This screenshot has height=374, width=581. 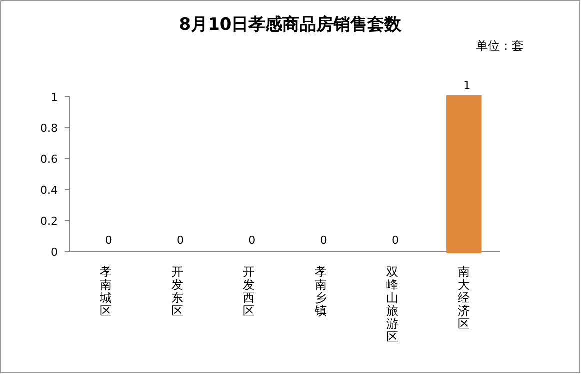 What do you see at coordinates (291, 25) in the screenshot?
I see `chart-title: 8月10日孝感商品房销售套数` at bounding box center [291, 25].